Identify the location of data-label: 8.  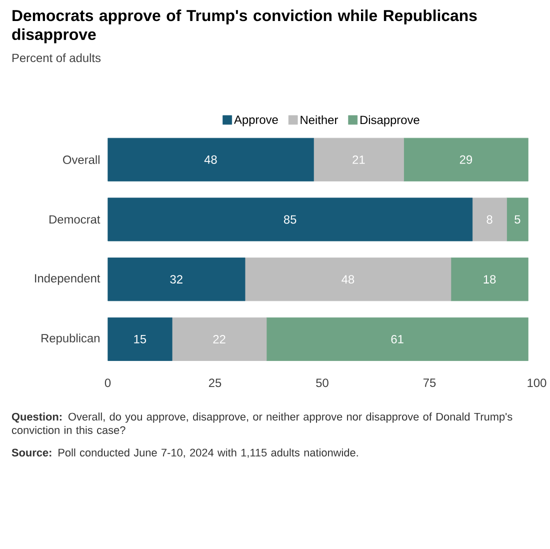
(489, 219).